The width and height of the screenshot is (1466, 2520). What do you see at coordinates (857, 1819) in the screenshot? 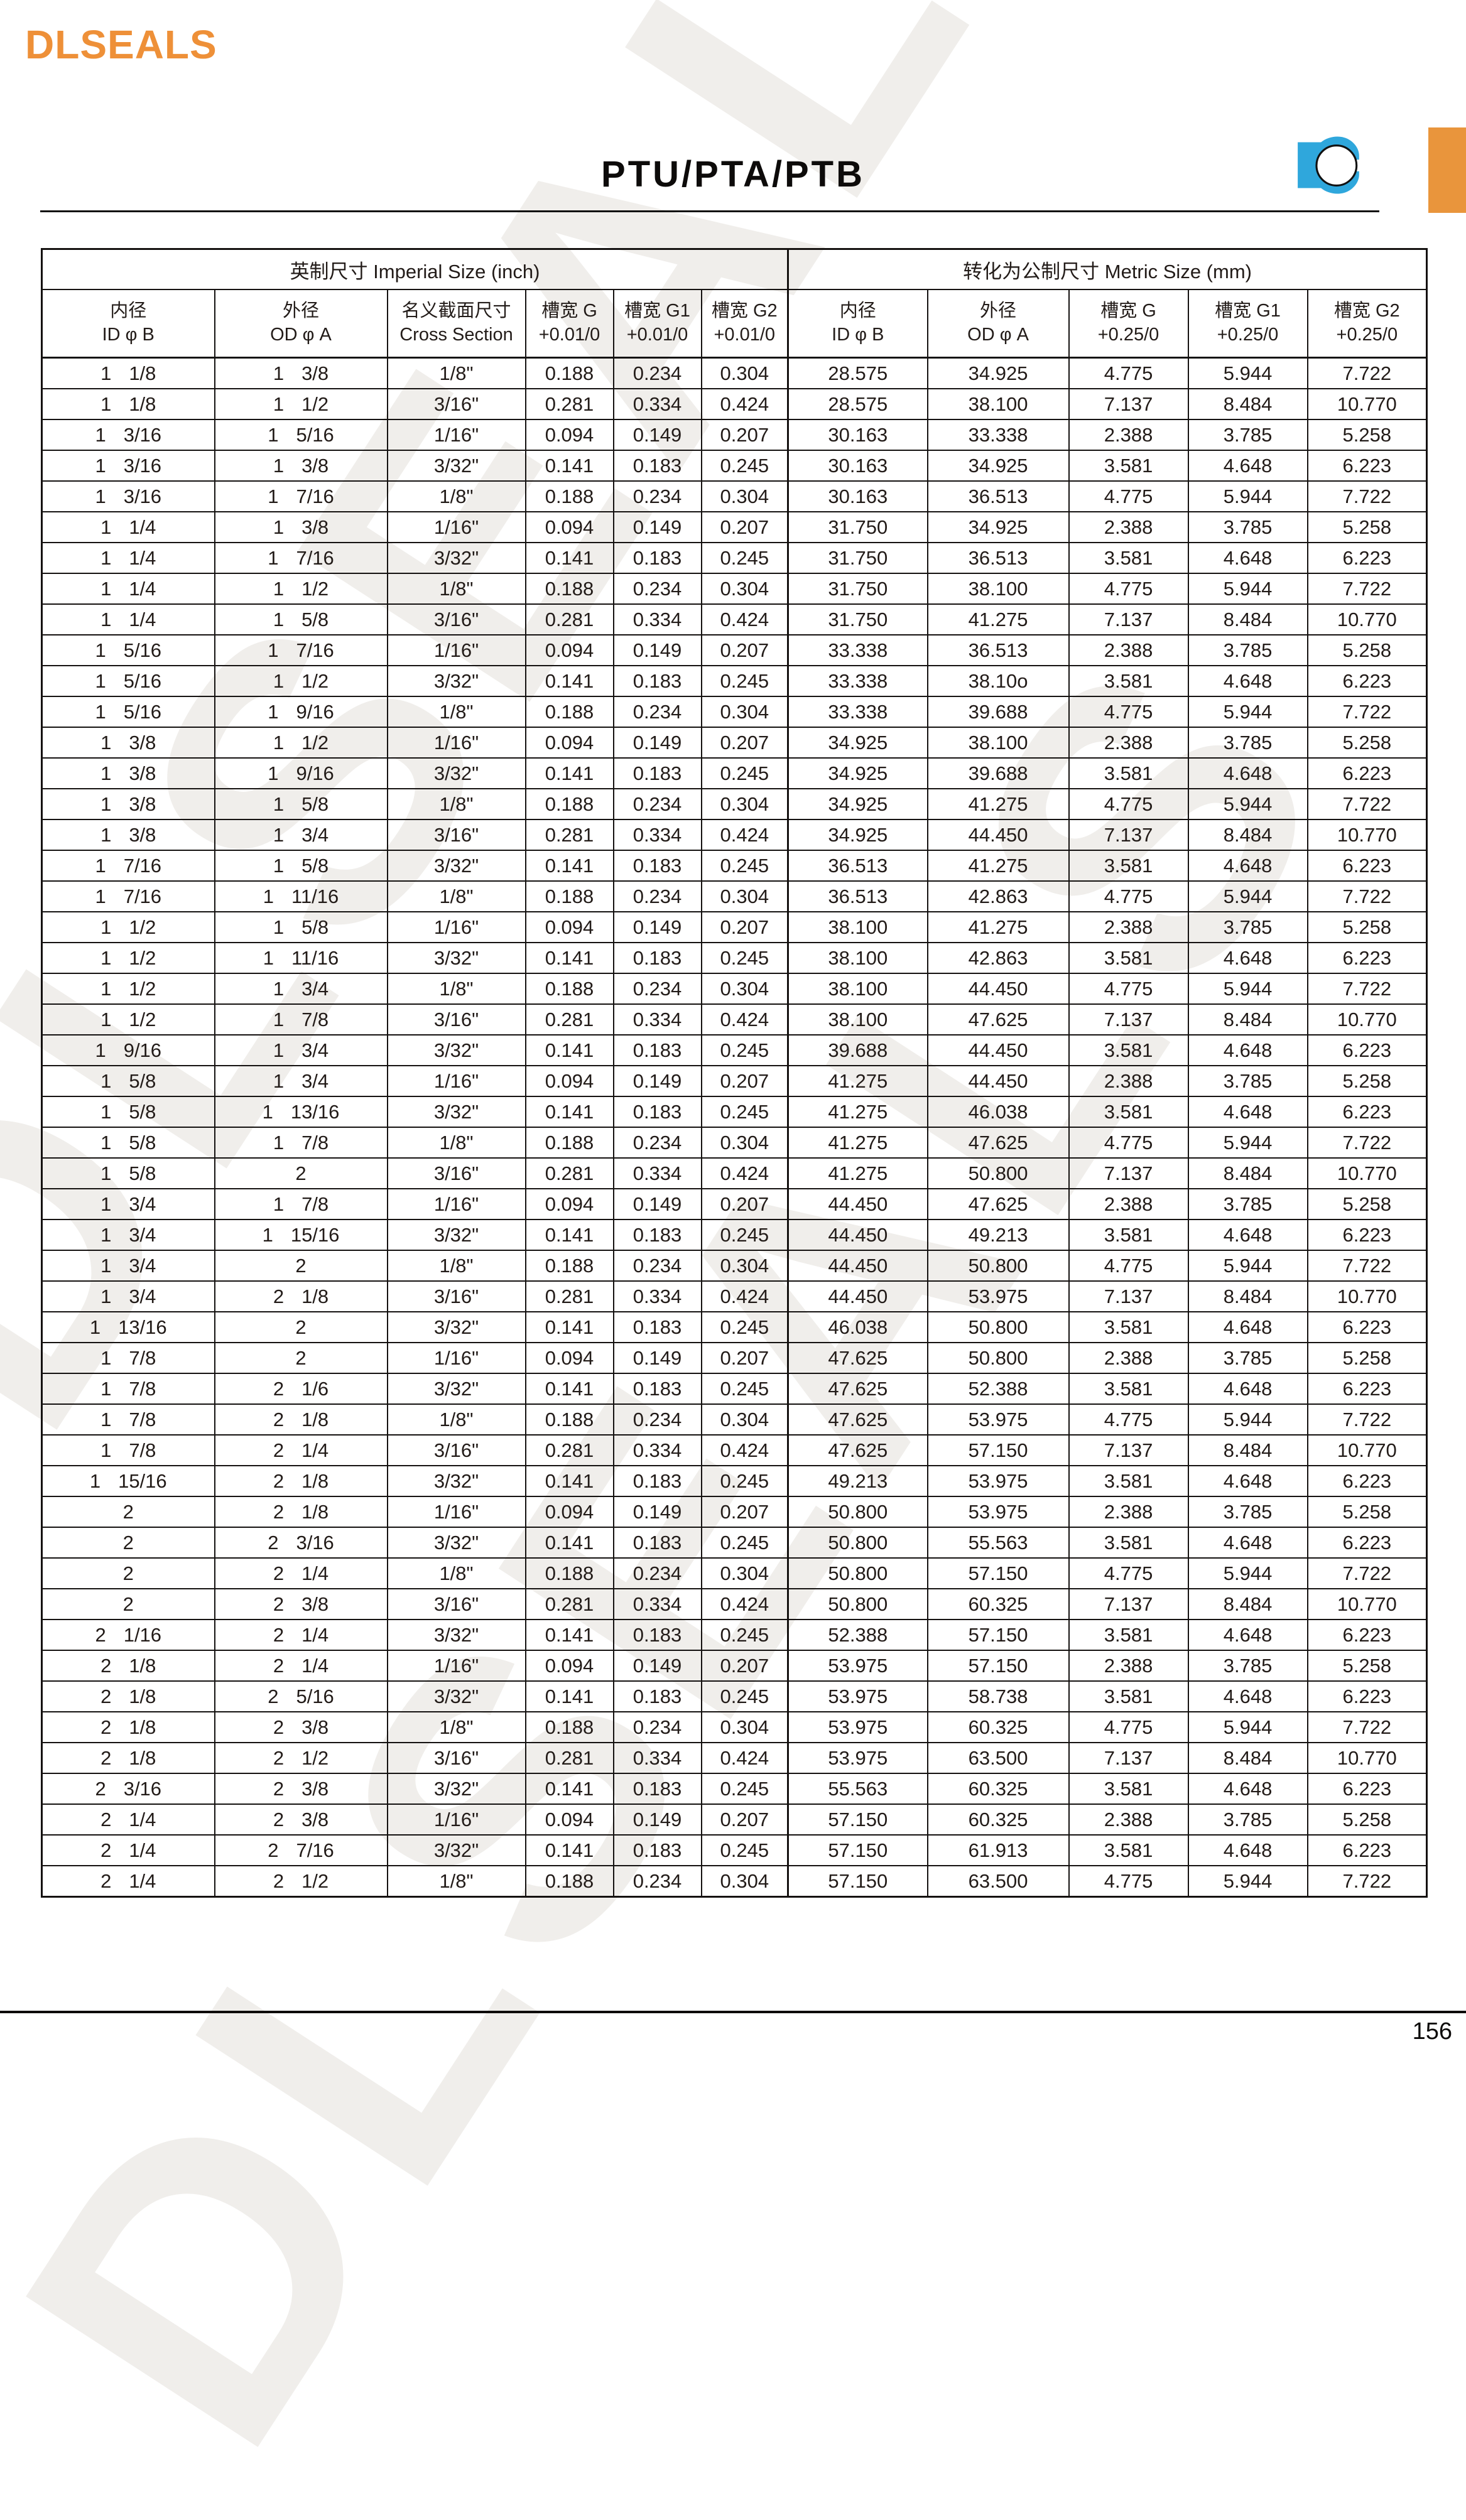
I see `cell-id-mm: 57.150` at bounding box center [857, 1819].